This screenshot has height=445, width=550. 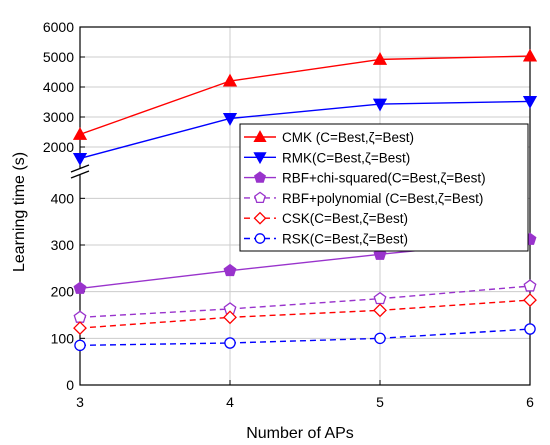 What do you see at coordinates (58, 87) in the screenshot?
I see `y-tick-label: 4000` at bounding box center [58, 87].